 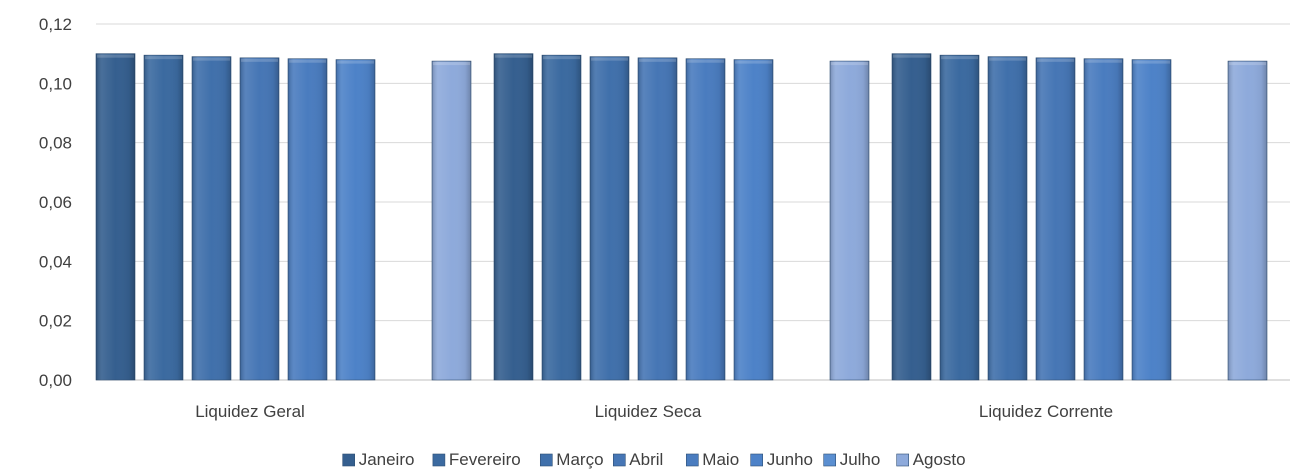 What do you see at coordinates (790, 459) in the screenshot?
I see `legend-label: Junho` at bounding box center [790, 459].